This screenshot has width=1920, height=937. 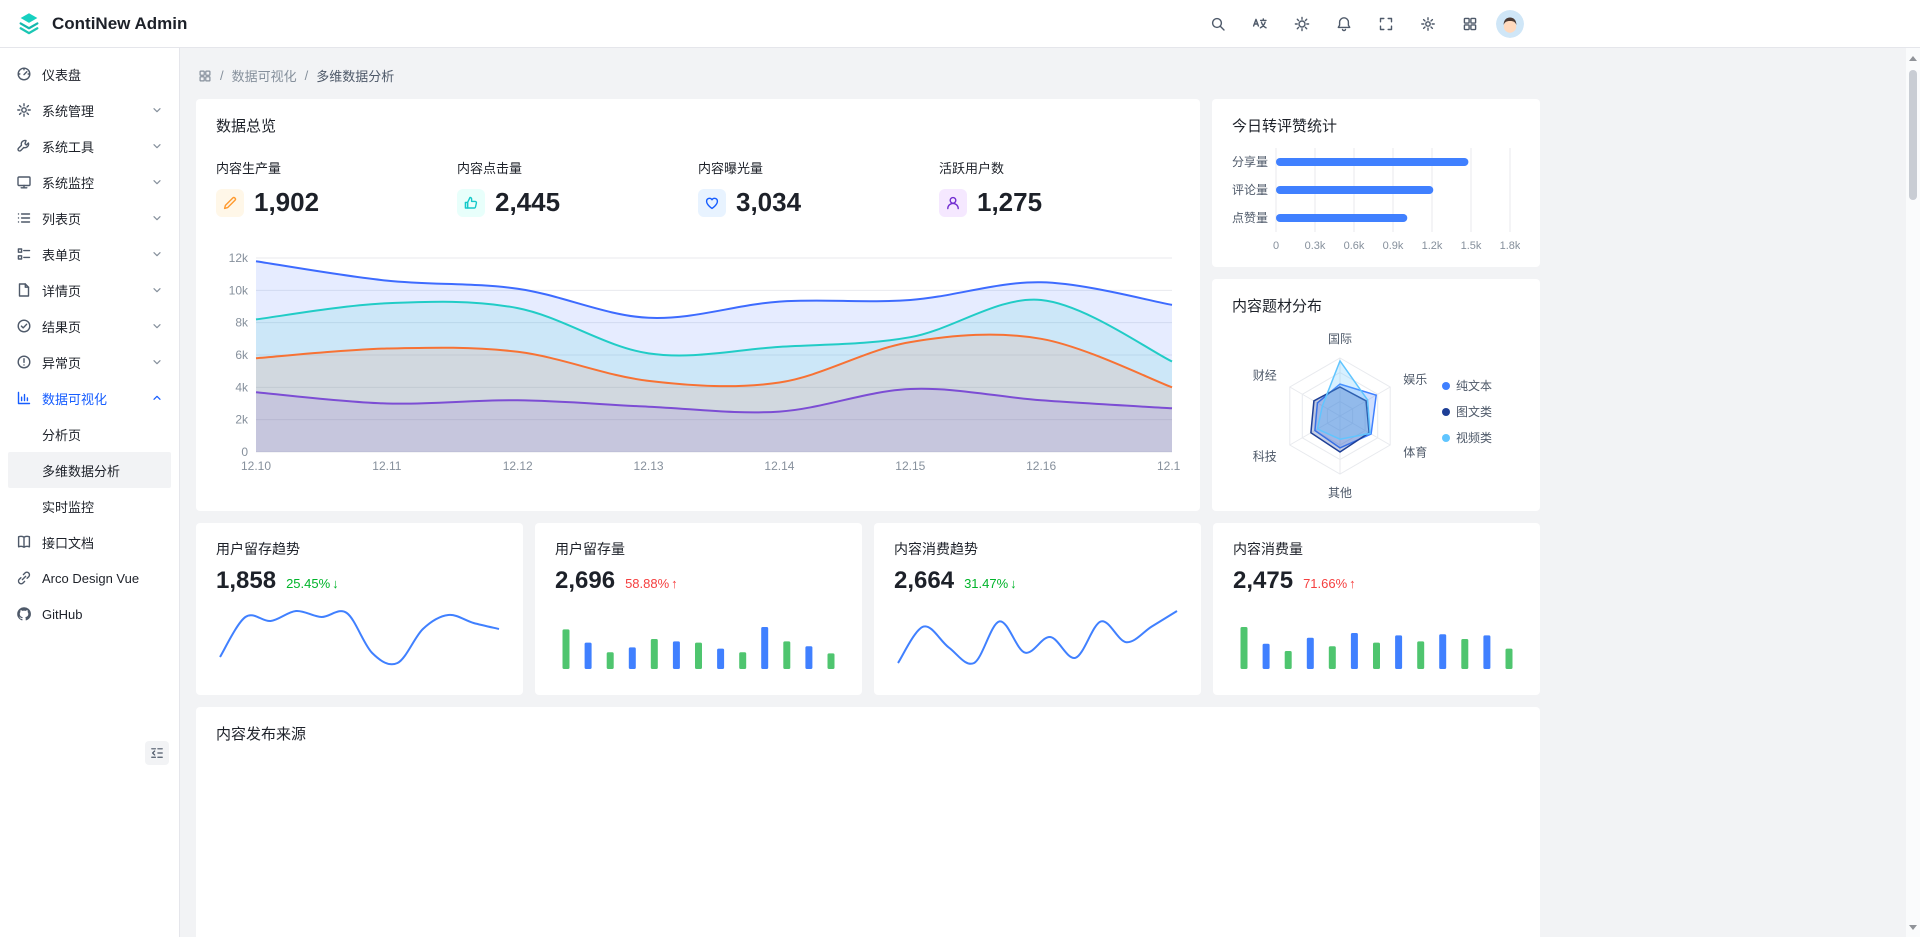 I want to click on sidebar-item-exception-pages: 异常页, so click(x=89, y=362).